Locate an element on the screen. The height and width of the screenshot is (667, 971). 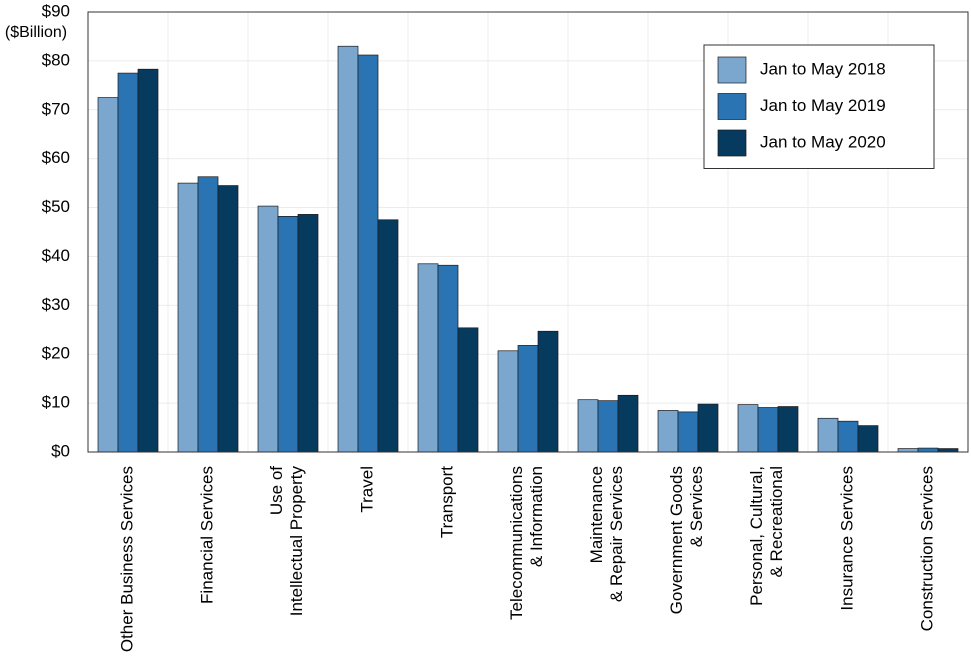
x-tick-label: Travel is located at coordinates (366, 489).